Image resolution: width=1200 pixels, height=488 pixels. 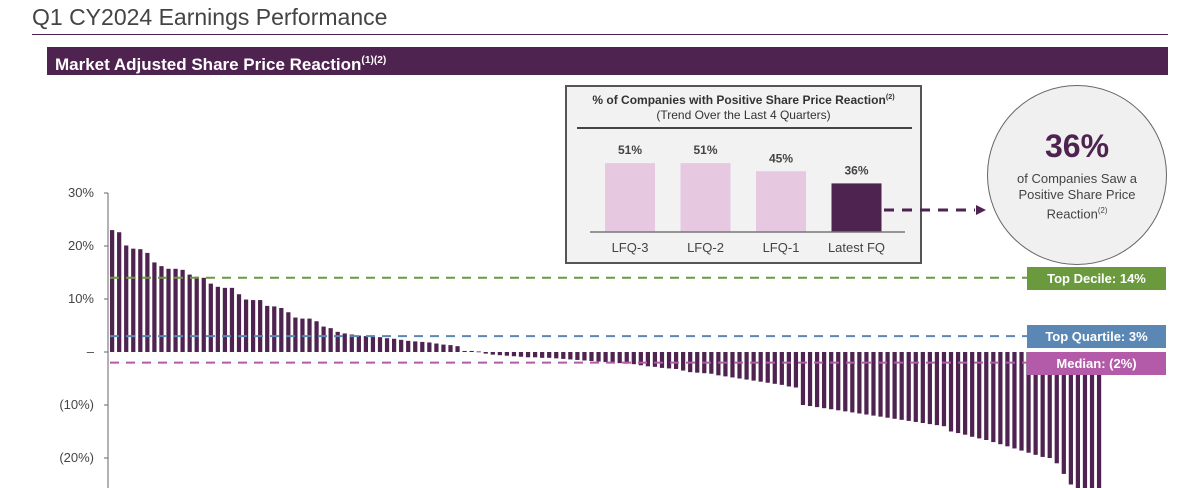 I want to click on callout-footnote: (2), so click(x=1102, y=210).